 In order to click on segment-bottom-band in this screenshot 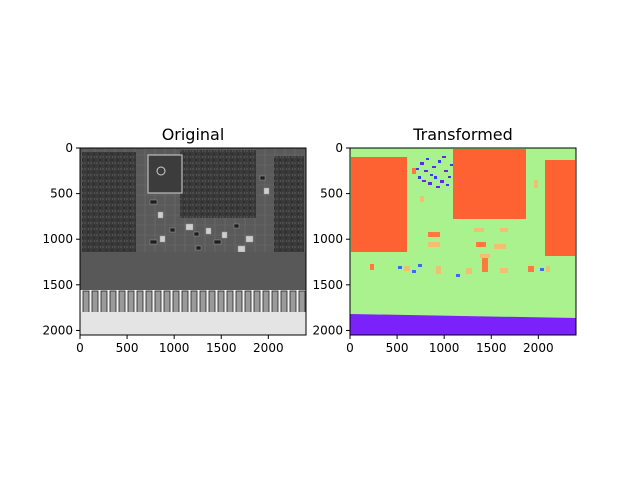, I will do `click(463, 324)`.